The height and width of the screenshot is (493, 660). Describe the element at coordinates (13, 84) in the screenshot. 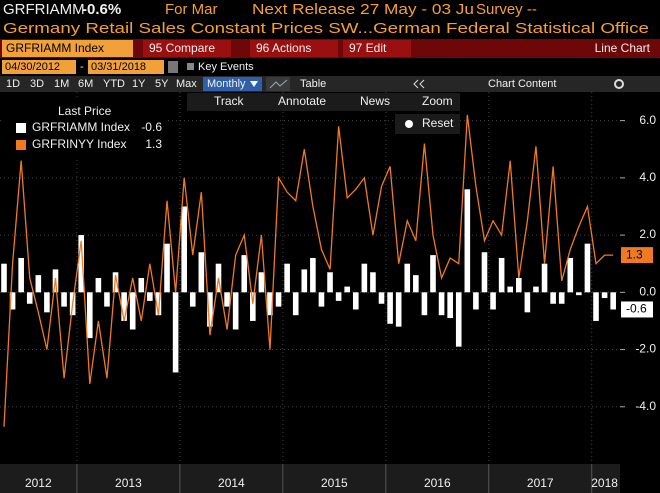

I see `period-option: 1D` at that location.